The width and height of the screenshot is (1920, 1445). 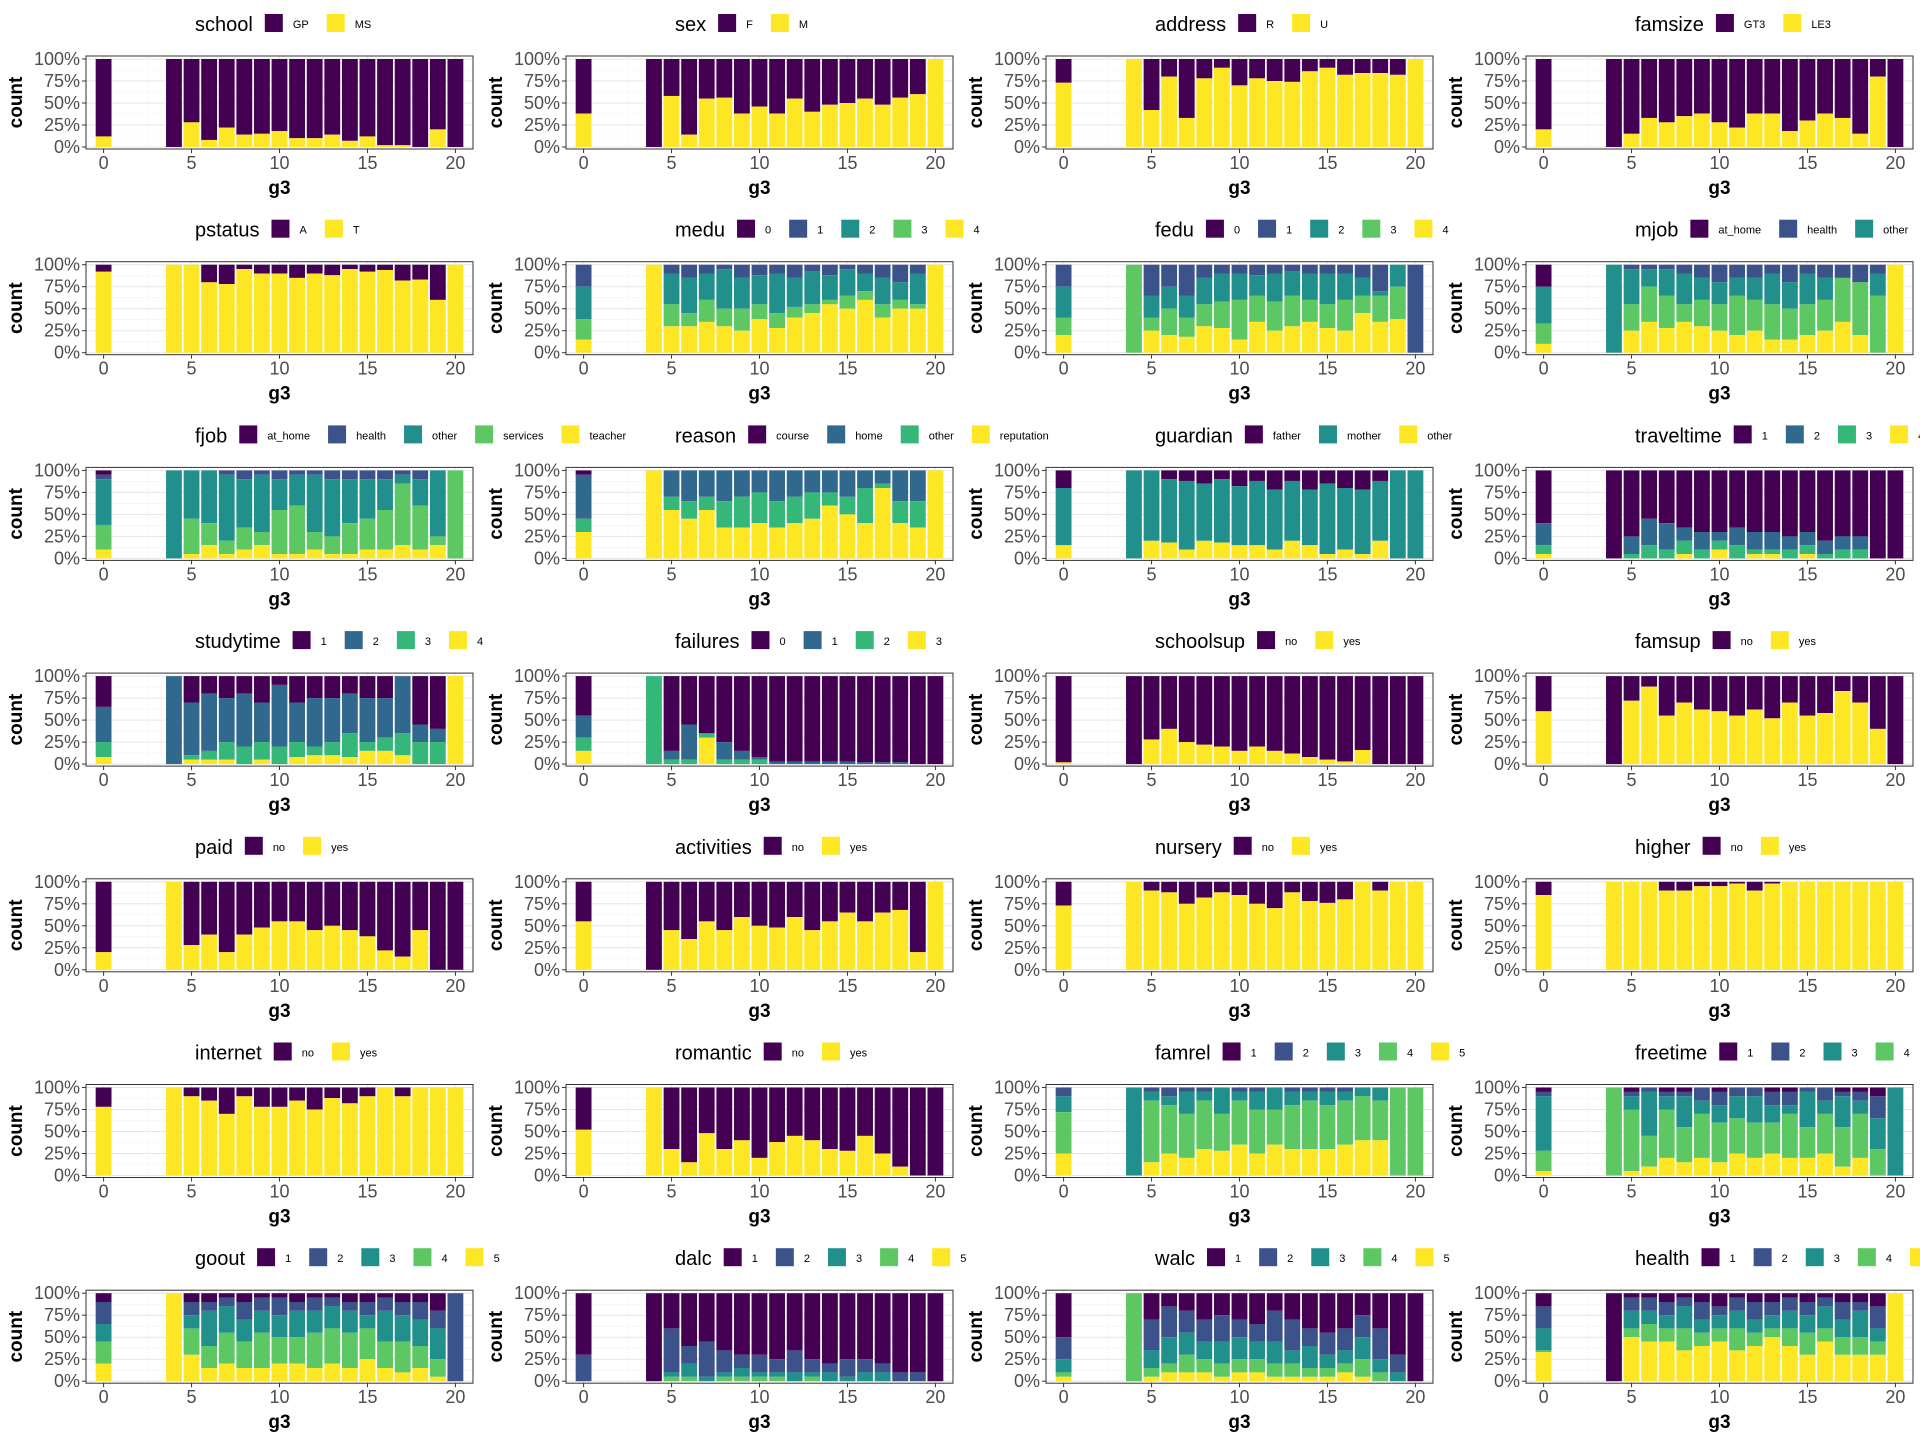 What do you see at coordinates (693, 1259) in the screenshot?
I see `legend-title: dalc` at bounding box center [693, 1259].